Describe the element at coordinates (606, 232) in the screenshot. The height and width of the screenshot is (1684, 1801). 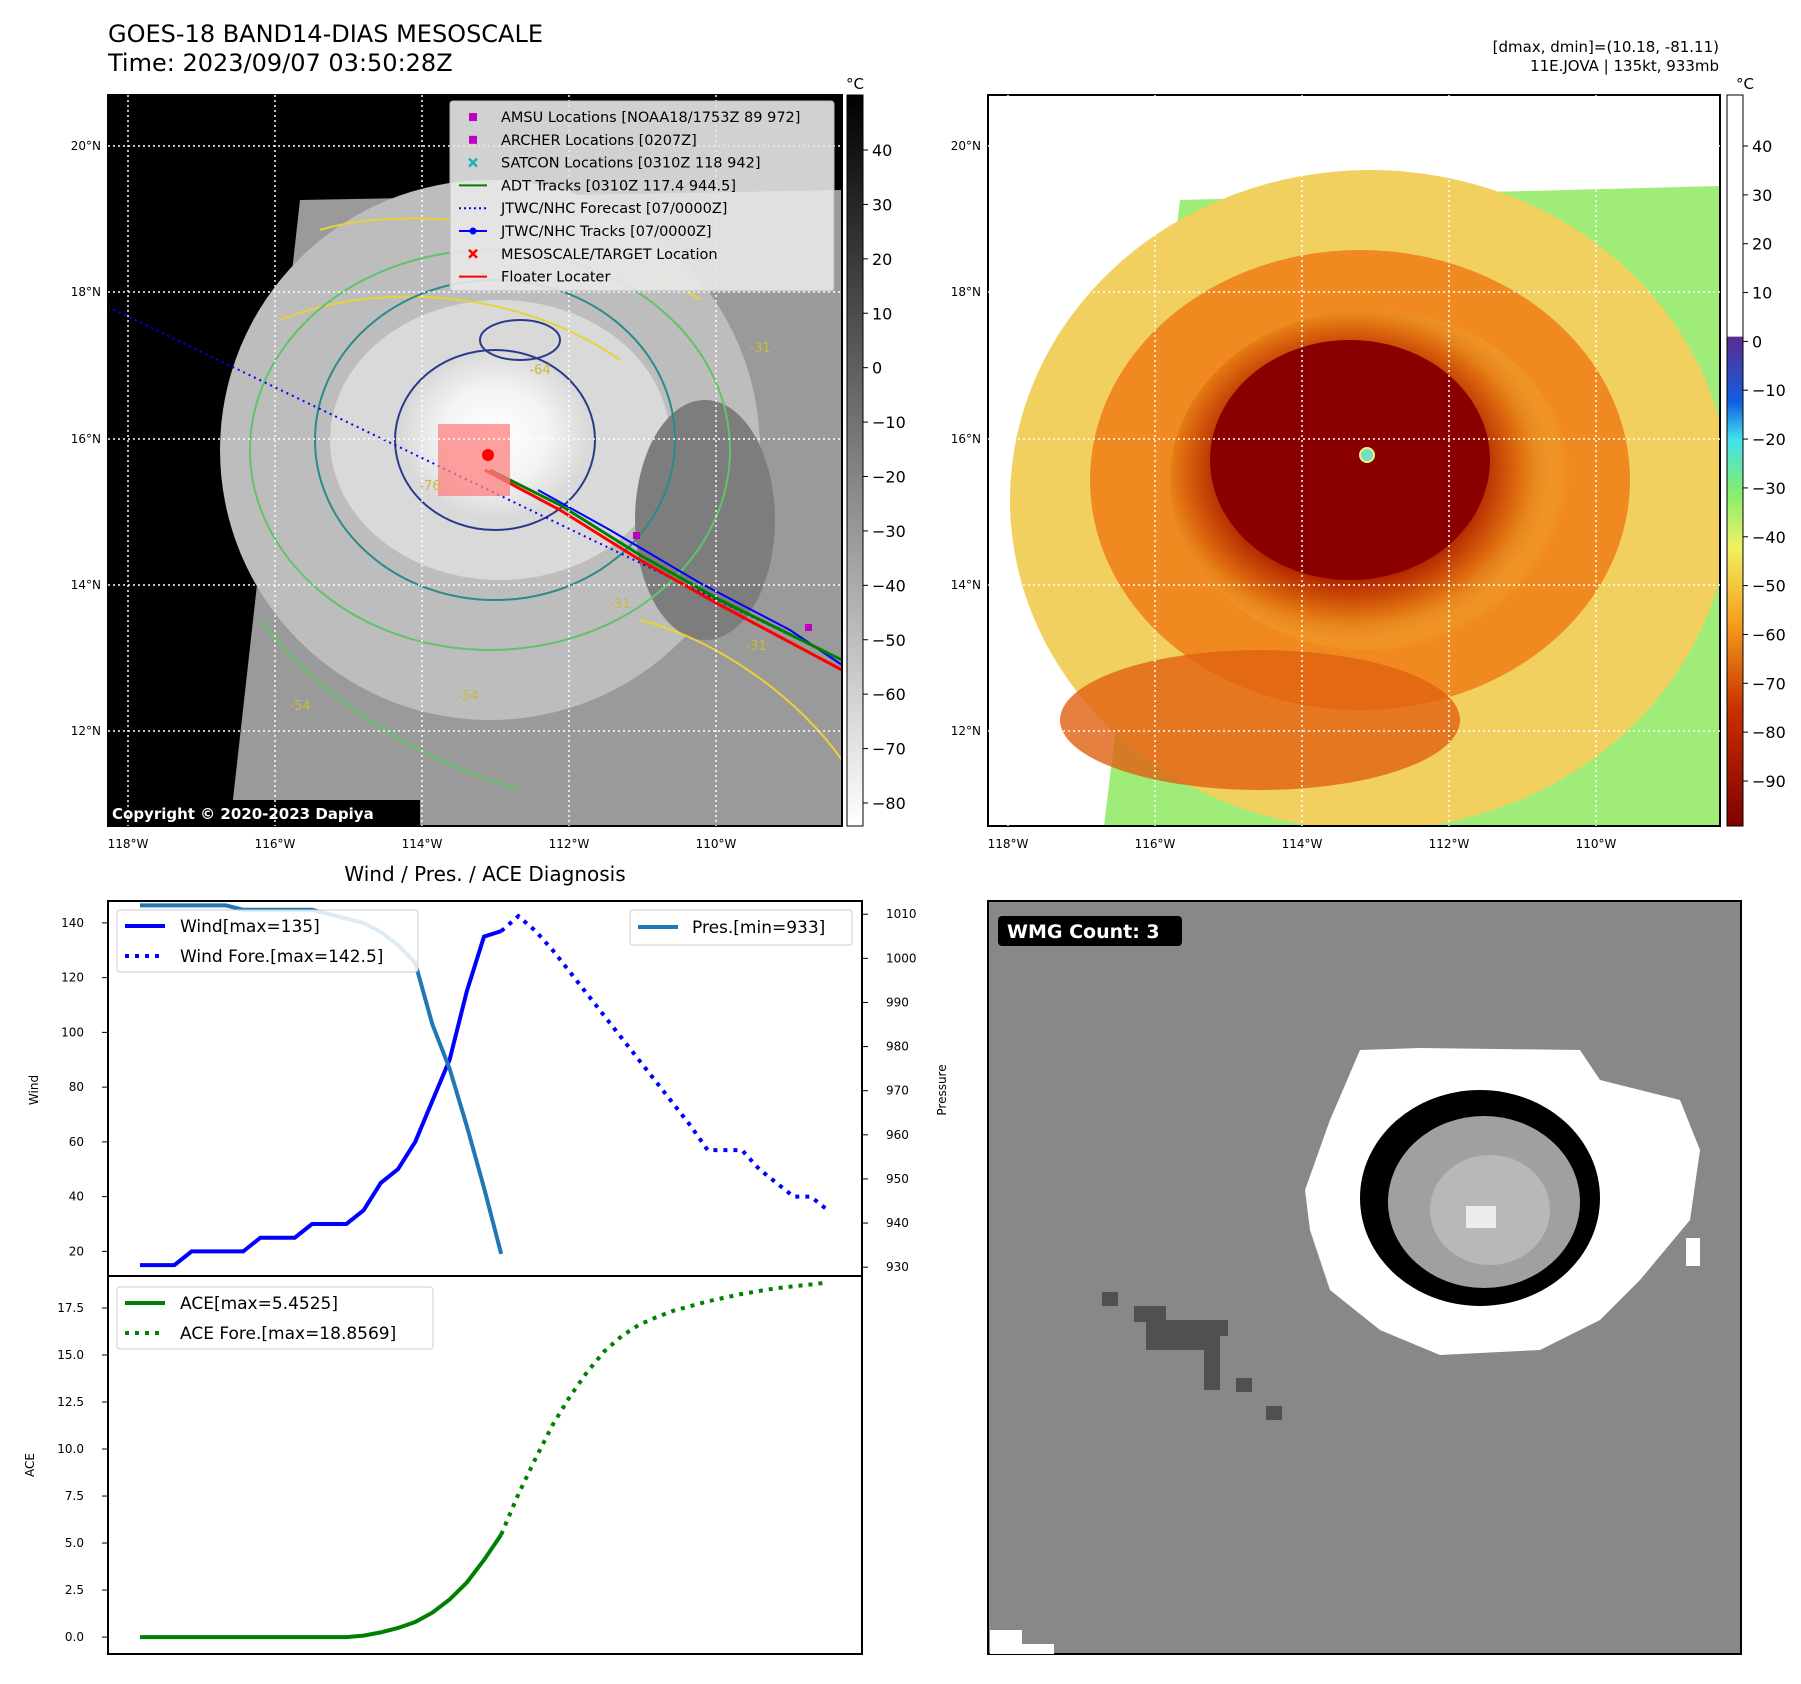
I see `legend-label: JTWC/NHC Tracks [07/0000Z]` at that location.